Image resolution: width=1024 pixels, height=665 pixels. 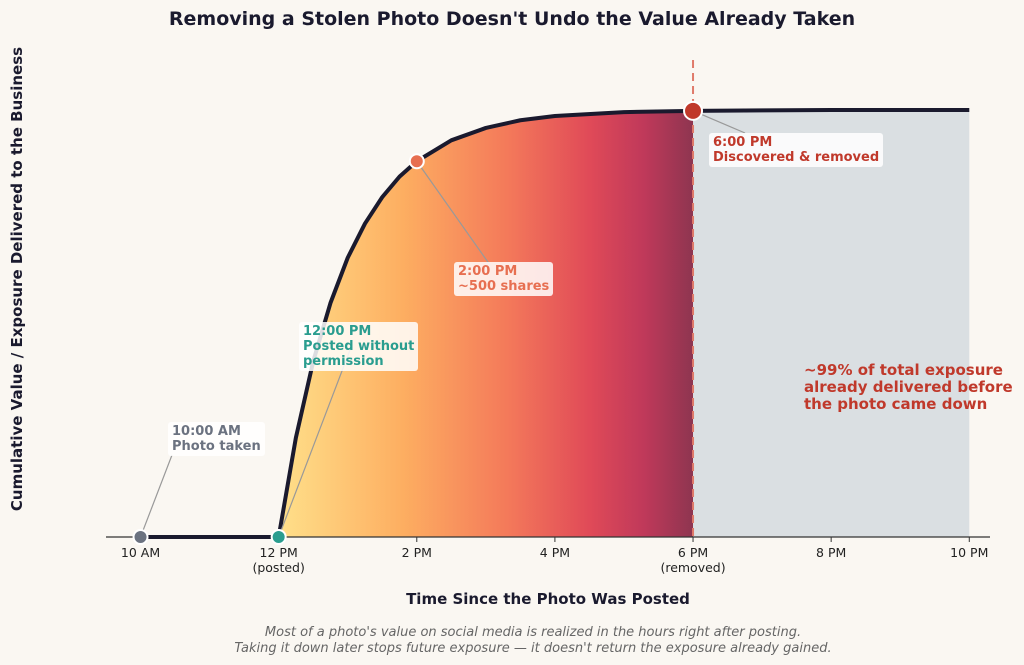 What do you see at coordinates (504, 279) in the screenshot?
I see `annotation: 2:00 PM ~500 shares` at bounding box center [504, 279].